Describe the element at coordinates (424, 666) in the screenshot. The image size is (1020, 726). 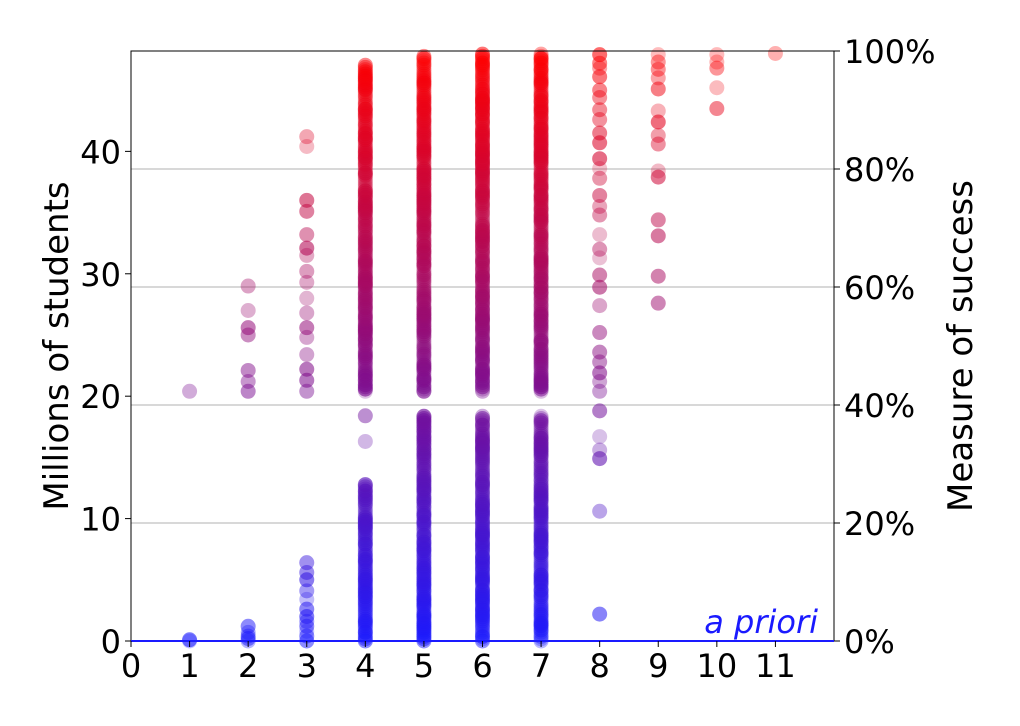
I see `x-tick-label: 5` at that location.